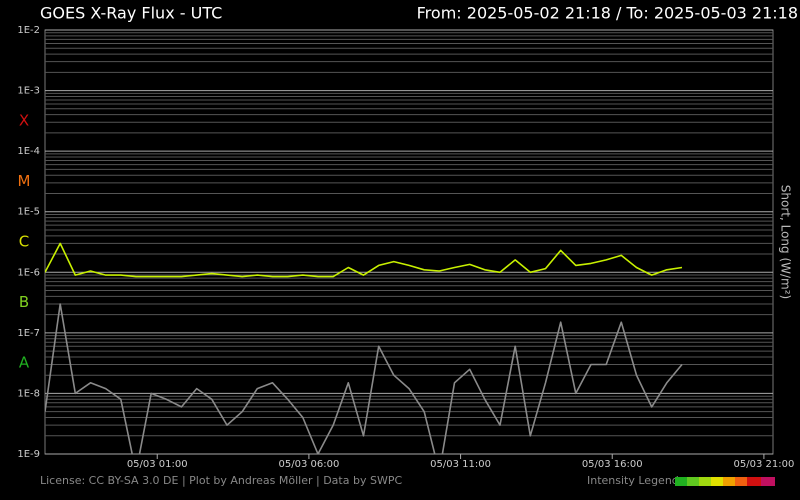  What do you see at coordinates (157, 464) in the screenshot?
I see `x-tick-label: 05/03 01:00` at bounding box center [157, 464].